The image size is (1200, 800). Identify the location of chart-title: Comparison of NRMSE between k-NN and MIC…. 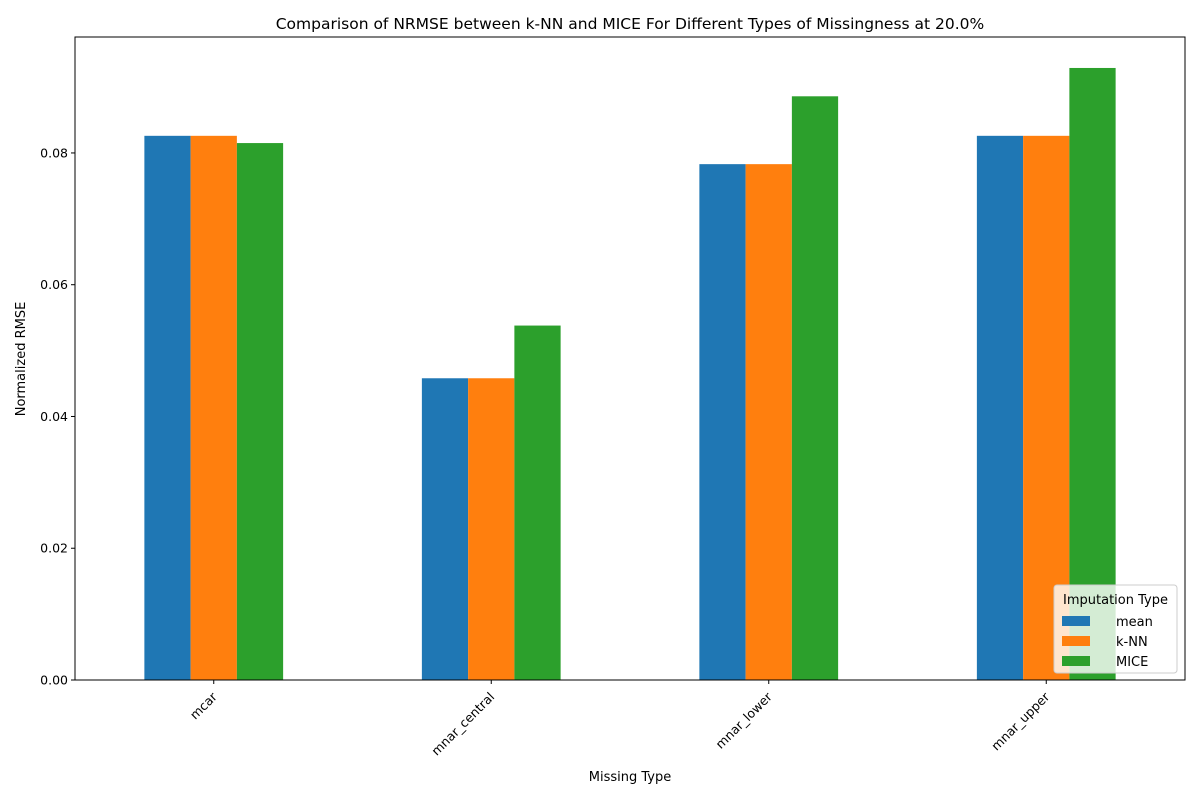
(630, 24).